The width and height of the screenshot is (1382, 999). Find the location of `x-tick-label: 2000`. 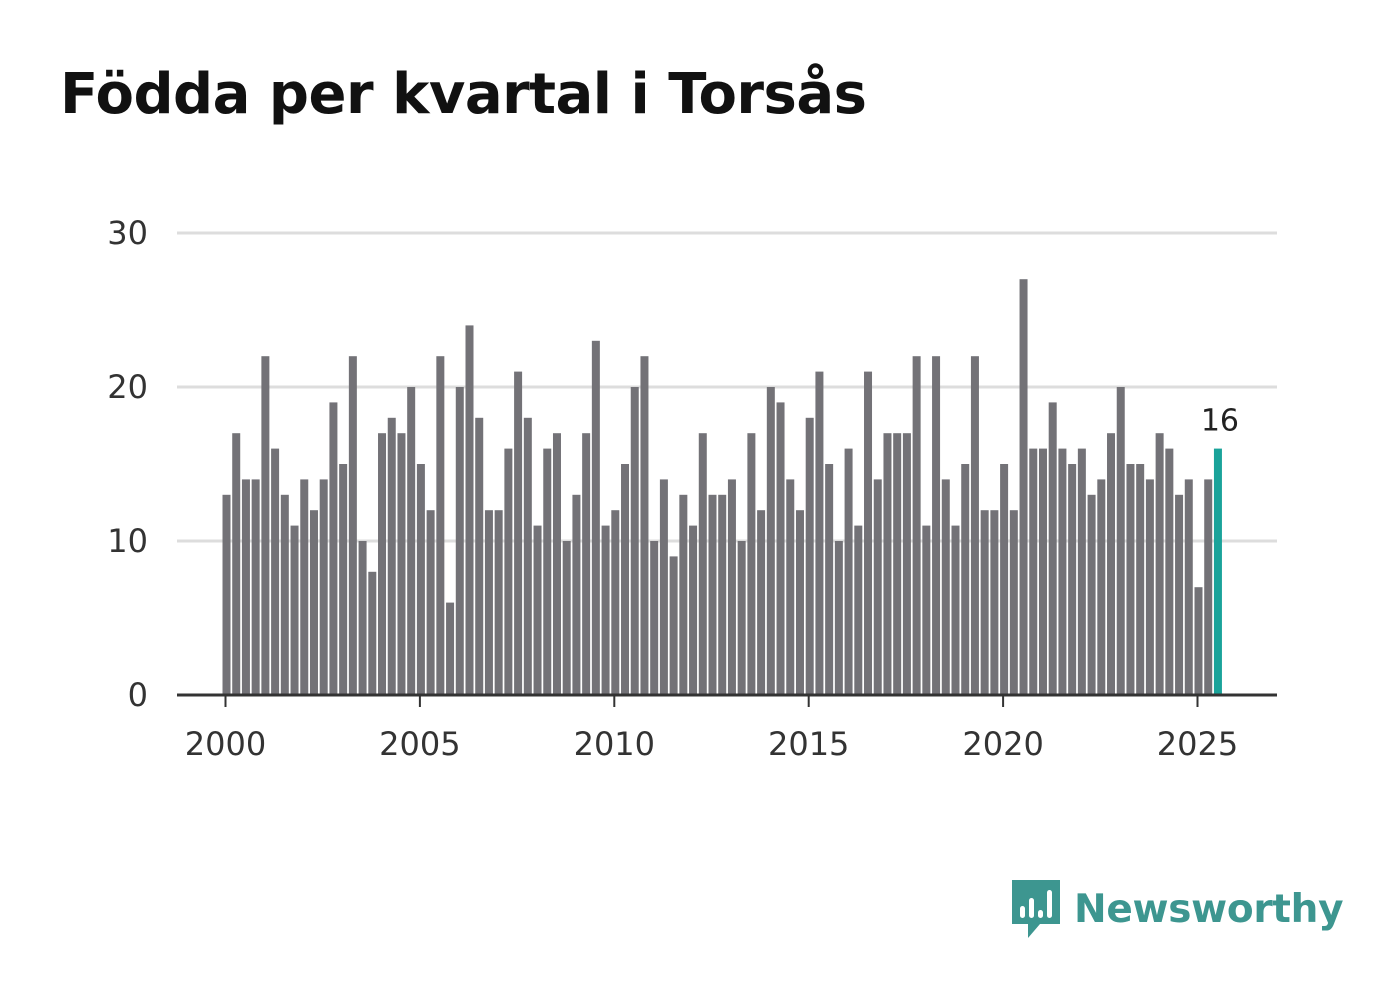

x-tick-label: 2000 is located at coordinates (225, 744).